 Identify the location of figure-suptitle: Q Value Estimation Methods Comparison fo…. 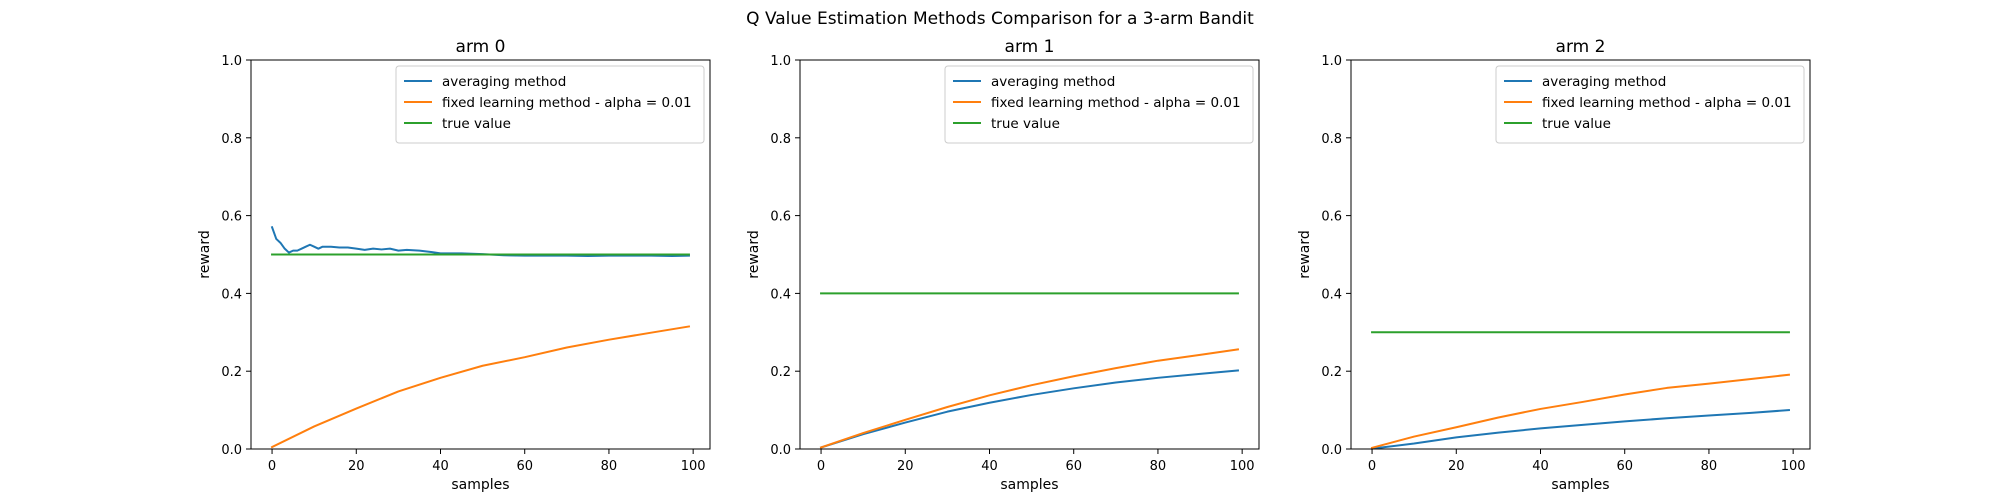
(1000, 19).